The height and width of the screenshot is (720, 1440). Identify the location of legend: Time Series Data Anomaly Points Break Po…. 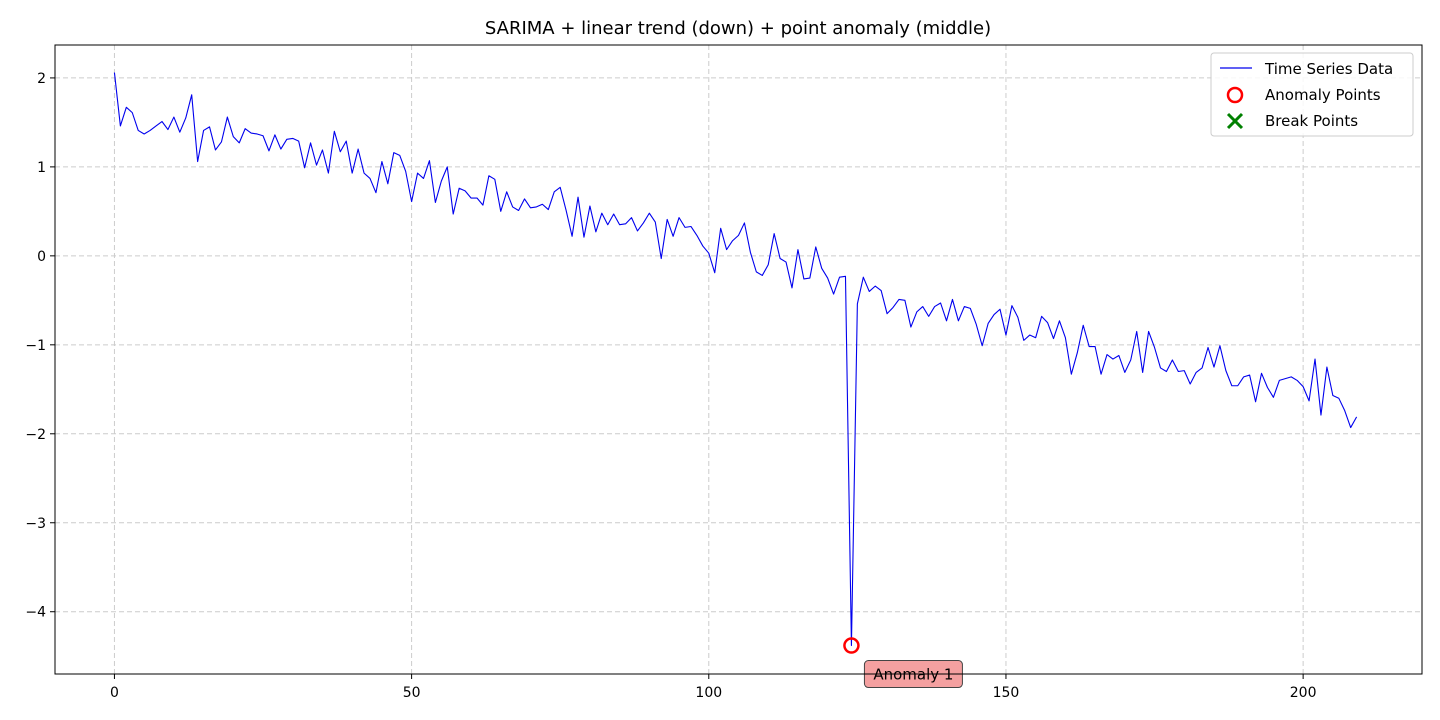
(1312, 94).